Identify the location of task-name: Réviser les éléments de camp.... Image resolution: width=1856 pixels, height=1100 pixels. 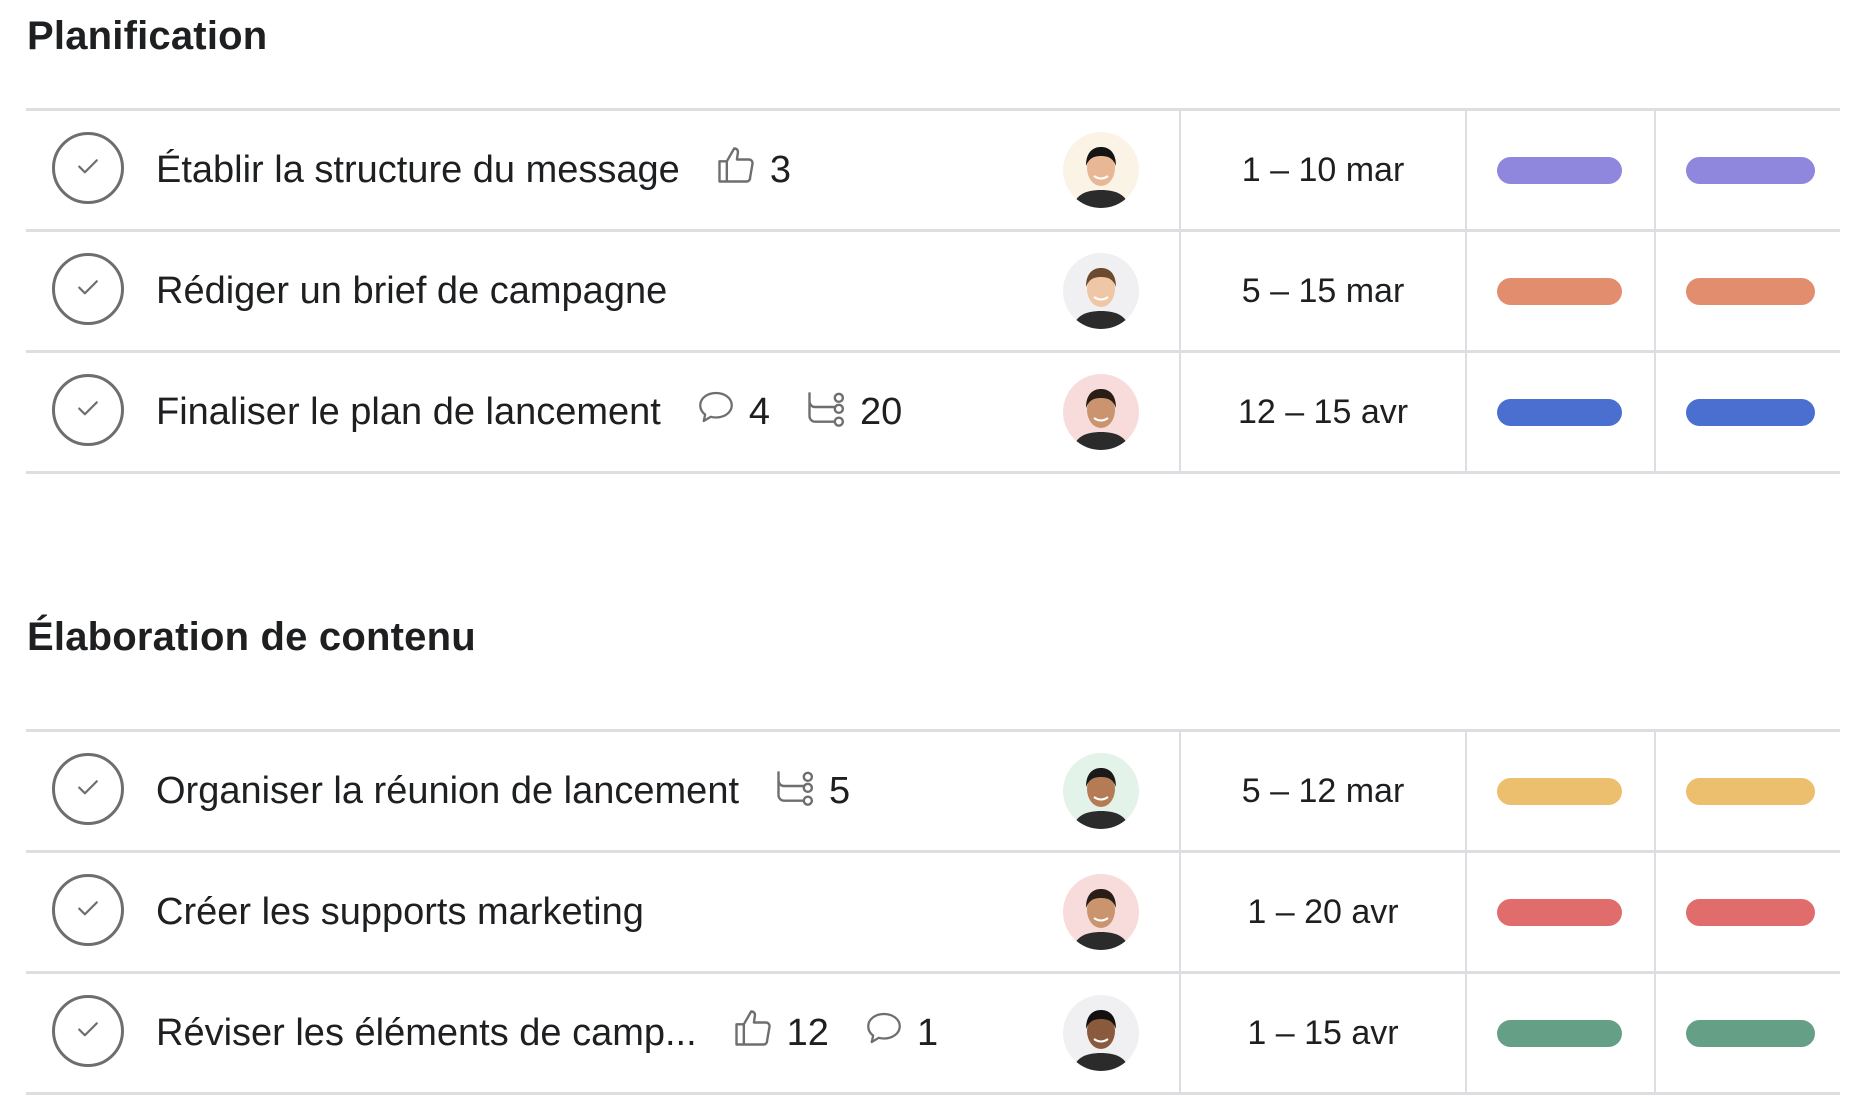
(426, 1032).